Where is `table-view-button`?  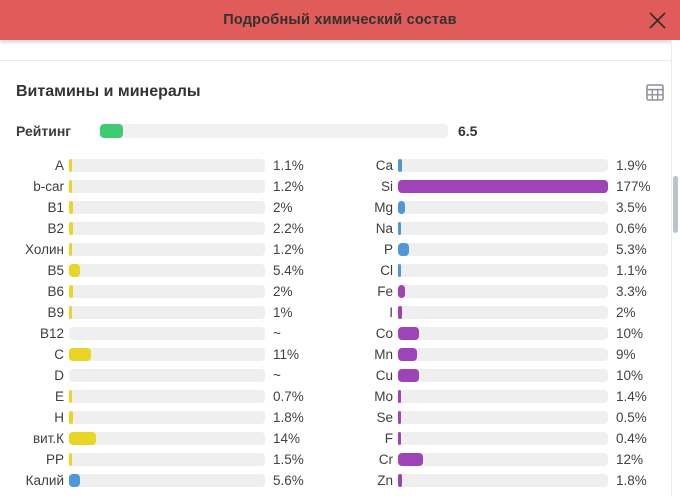
table-view-button is located at coordinates (655, 92).